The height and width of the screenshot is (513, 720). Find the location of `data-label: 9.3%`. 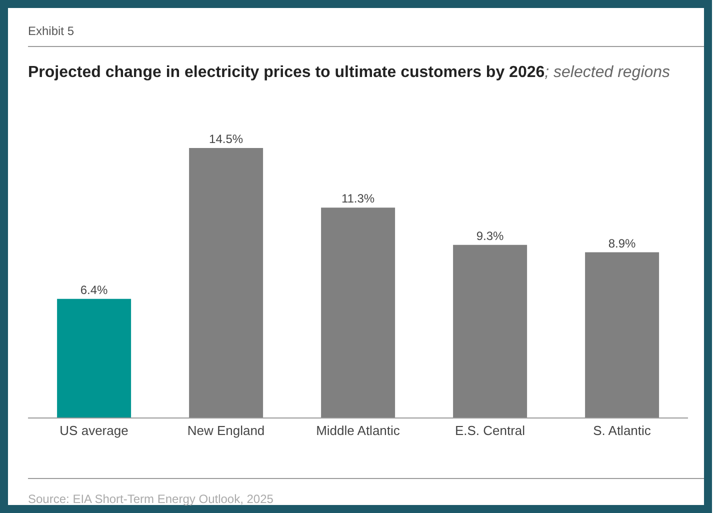

data-label: 9.3% is located at coordinates (490, 235).